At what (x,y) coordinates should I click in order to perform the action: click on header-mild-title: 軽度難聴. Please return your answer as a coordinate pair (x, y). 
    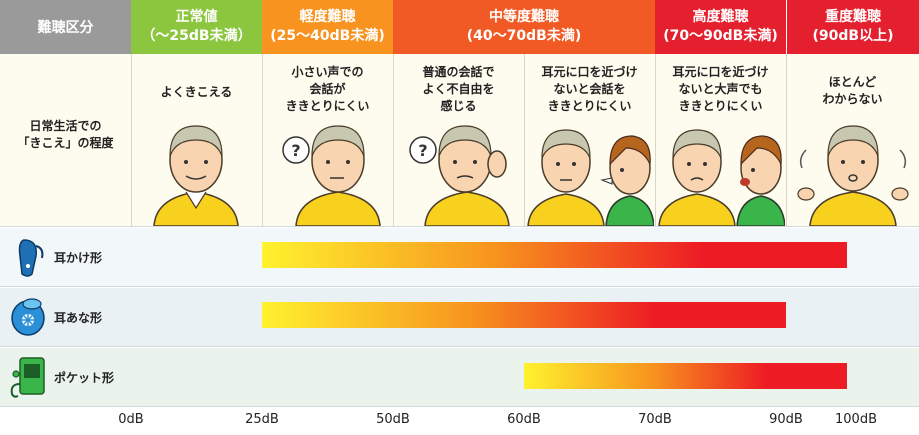
    Looking at the image, I should click on (327, 17).